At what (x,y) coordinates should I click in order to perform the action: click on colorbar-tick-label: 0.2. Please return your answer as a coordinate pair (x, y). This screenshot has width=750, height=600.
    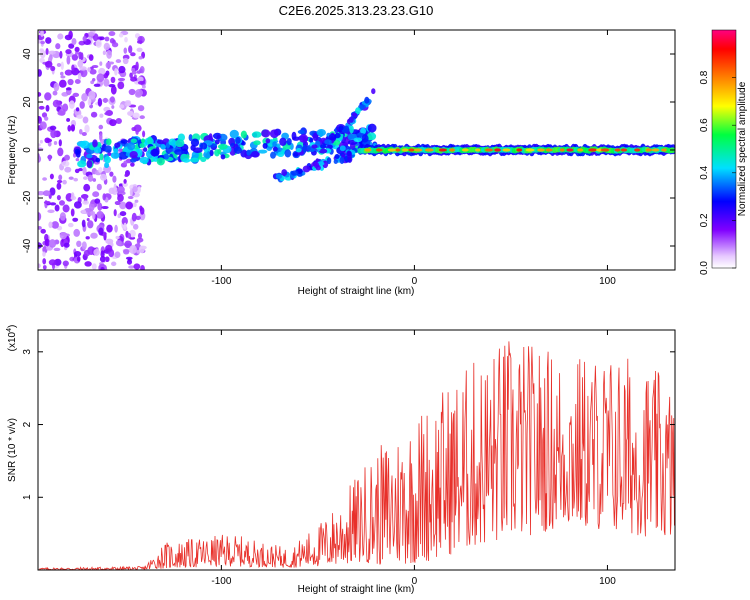
    Looking at the image, I should click on (704, 220).